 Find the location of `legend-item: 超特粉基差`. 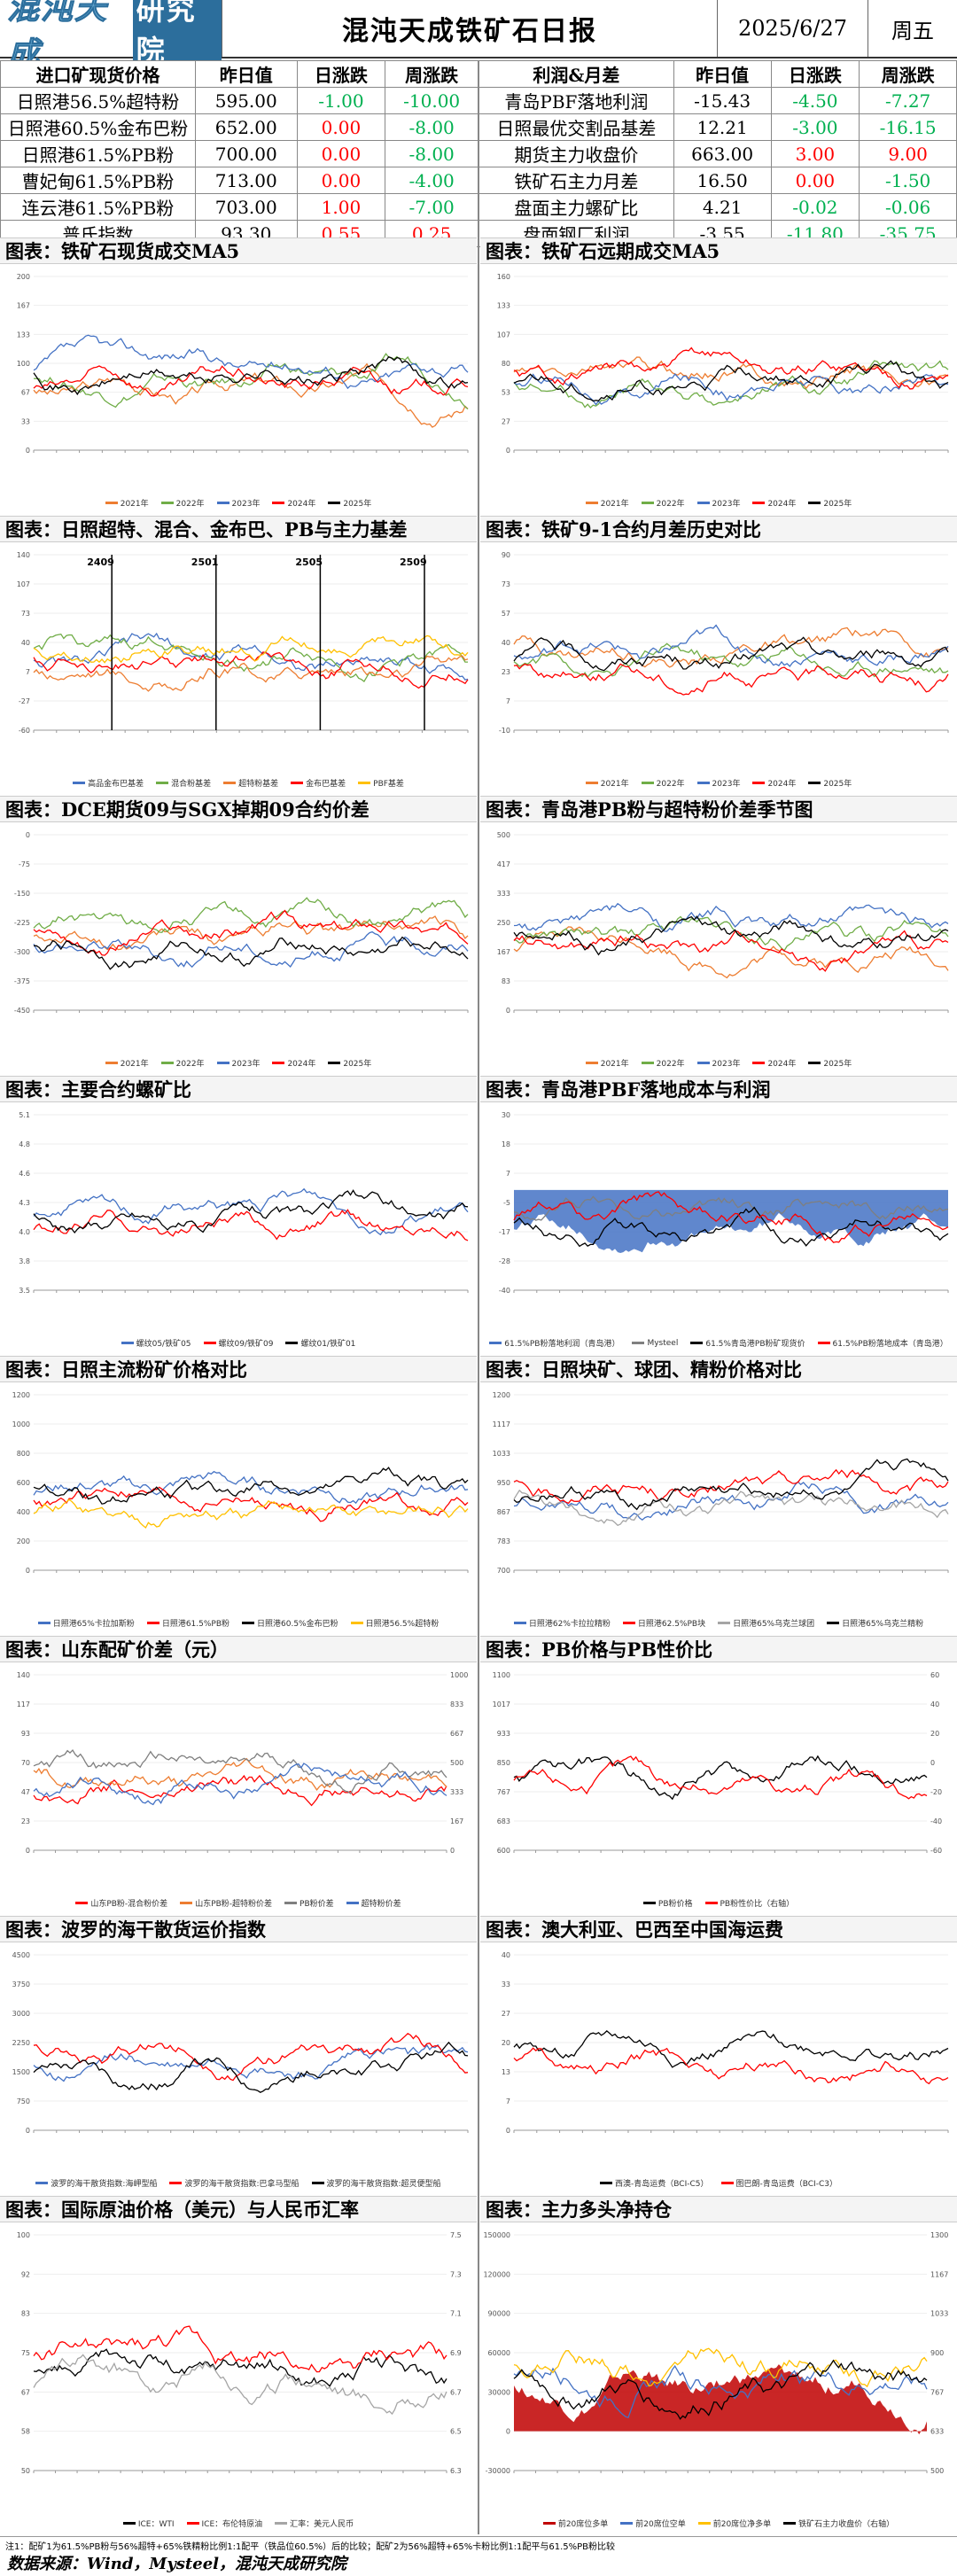

legend-item: 超特粉基差 is located at coordinates (250, 783).